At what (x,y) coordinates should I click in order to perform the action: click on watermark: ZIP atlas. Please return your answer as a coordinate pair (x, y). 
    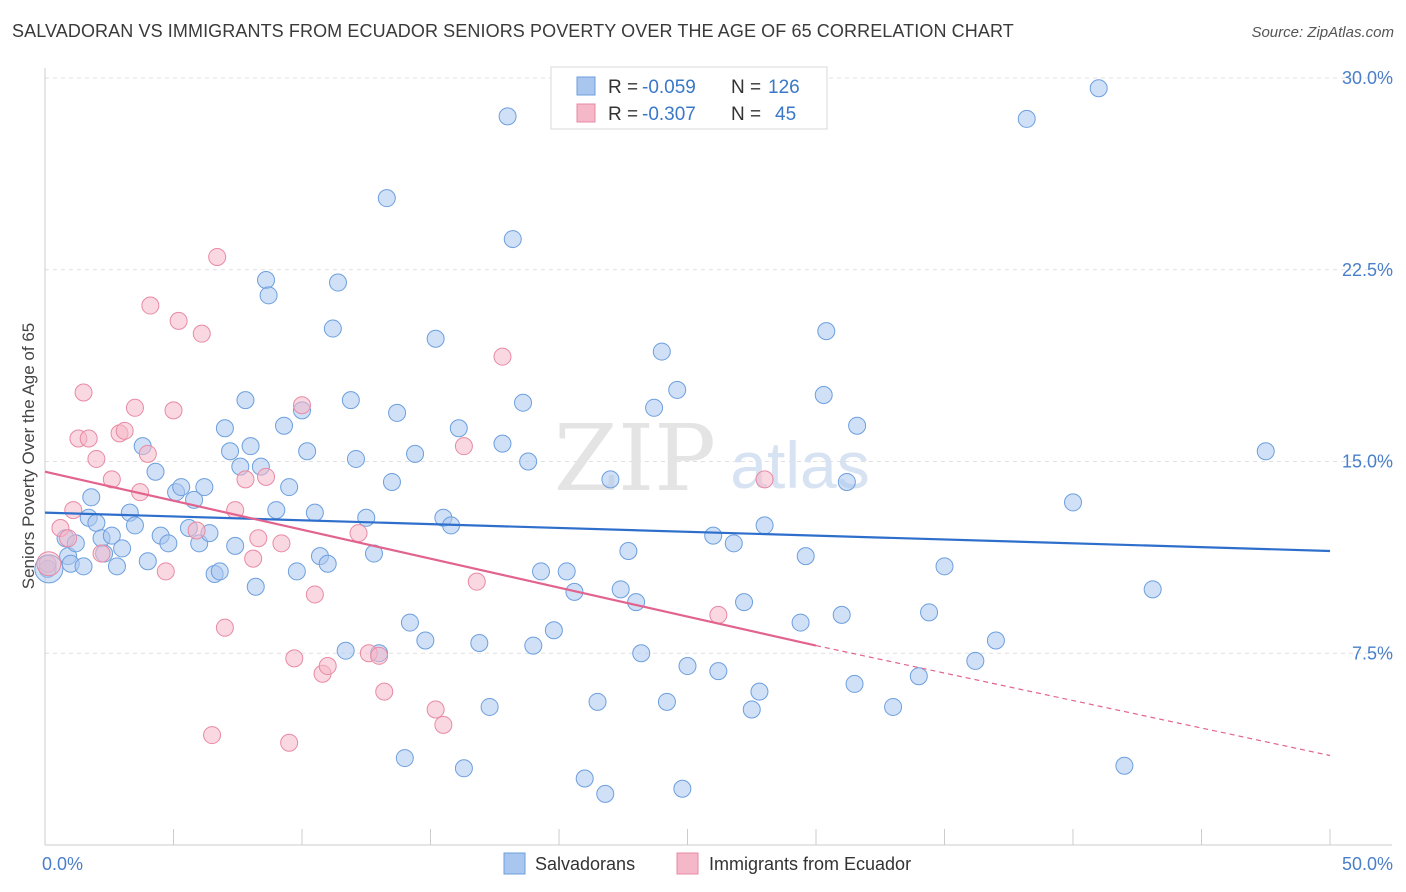
    Looking at the image, I should click on (712, 458).